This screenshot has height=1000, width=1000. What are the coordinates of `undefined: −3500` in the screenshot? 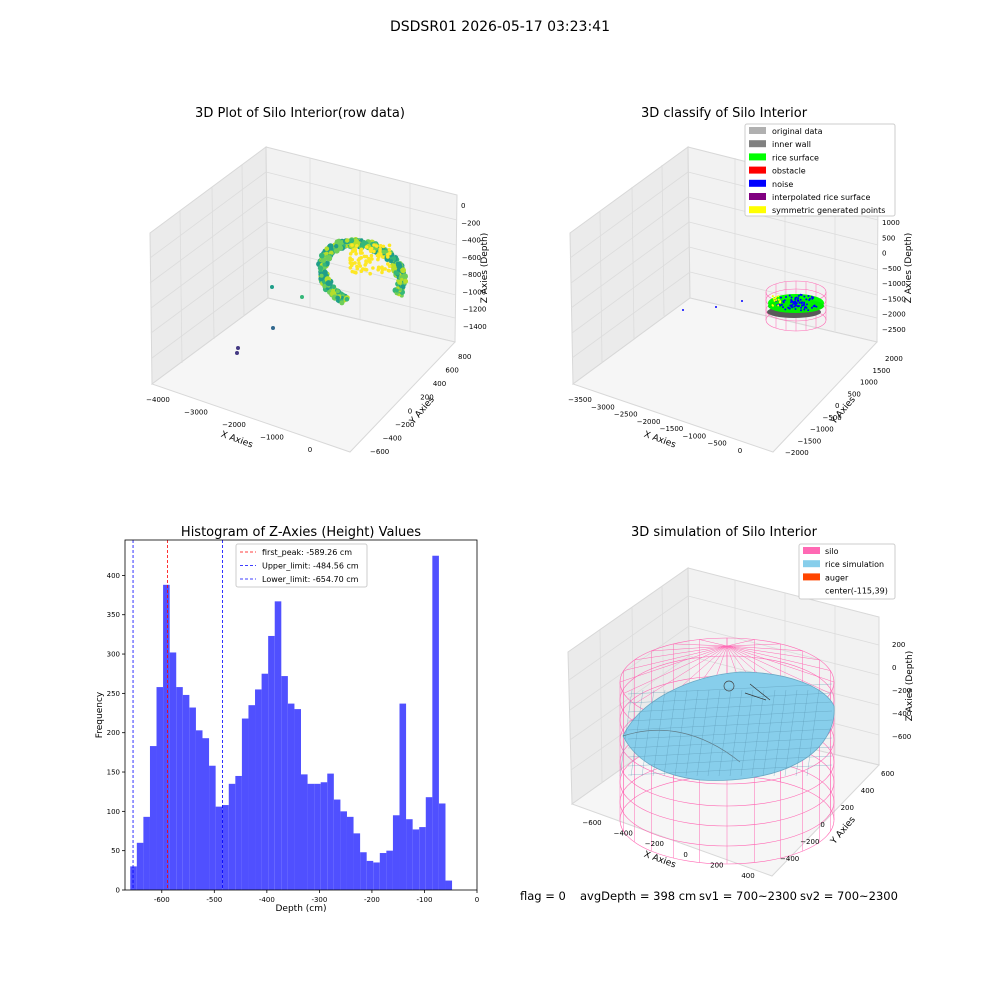 It's located at (580, 400).